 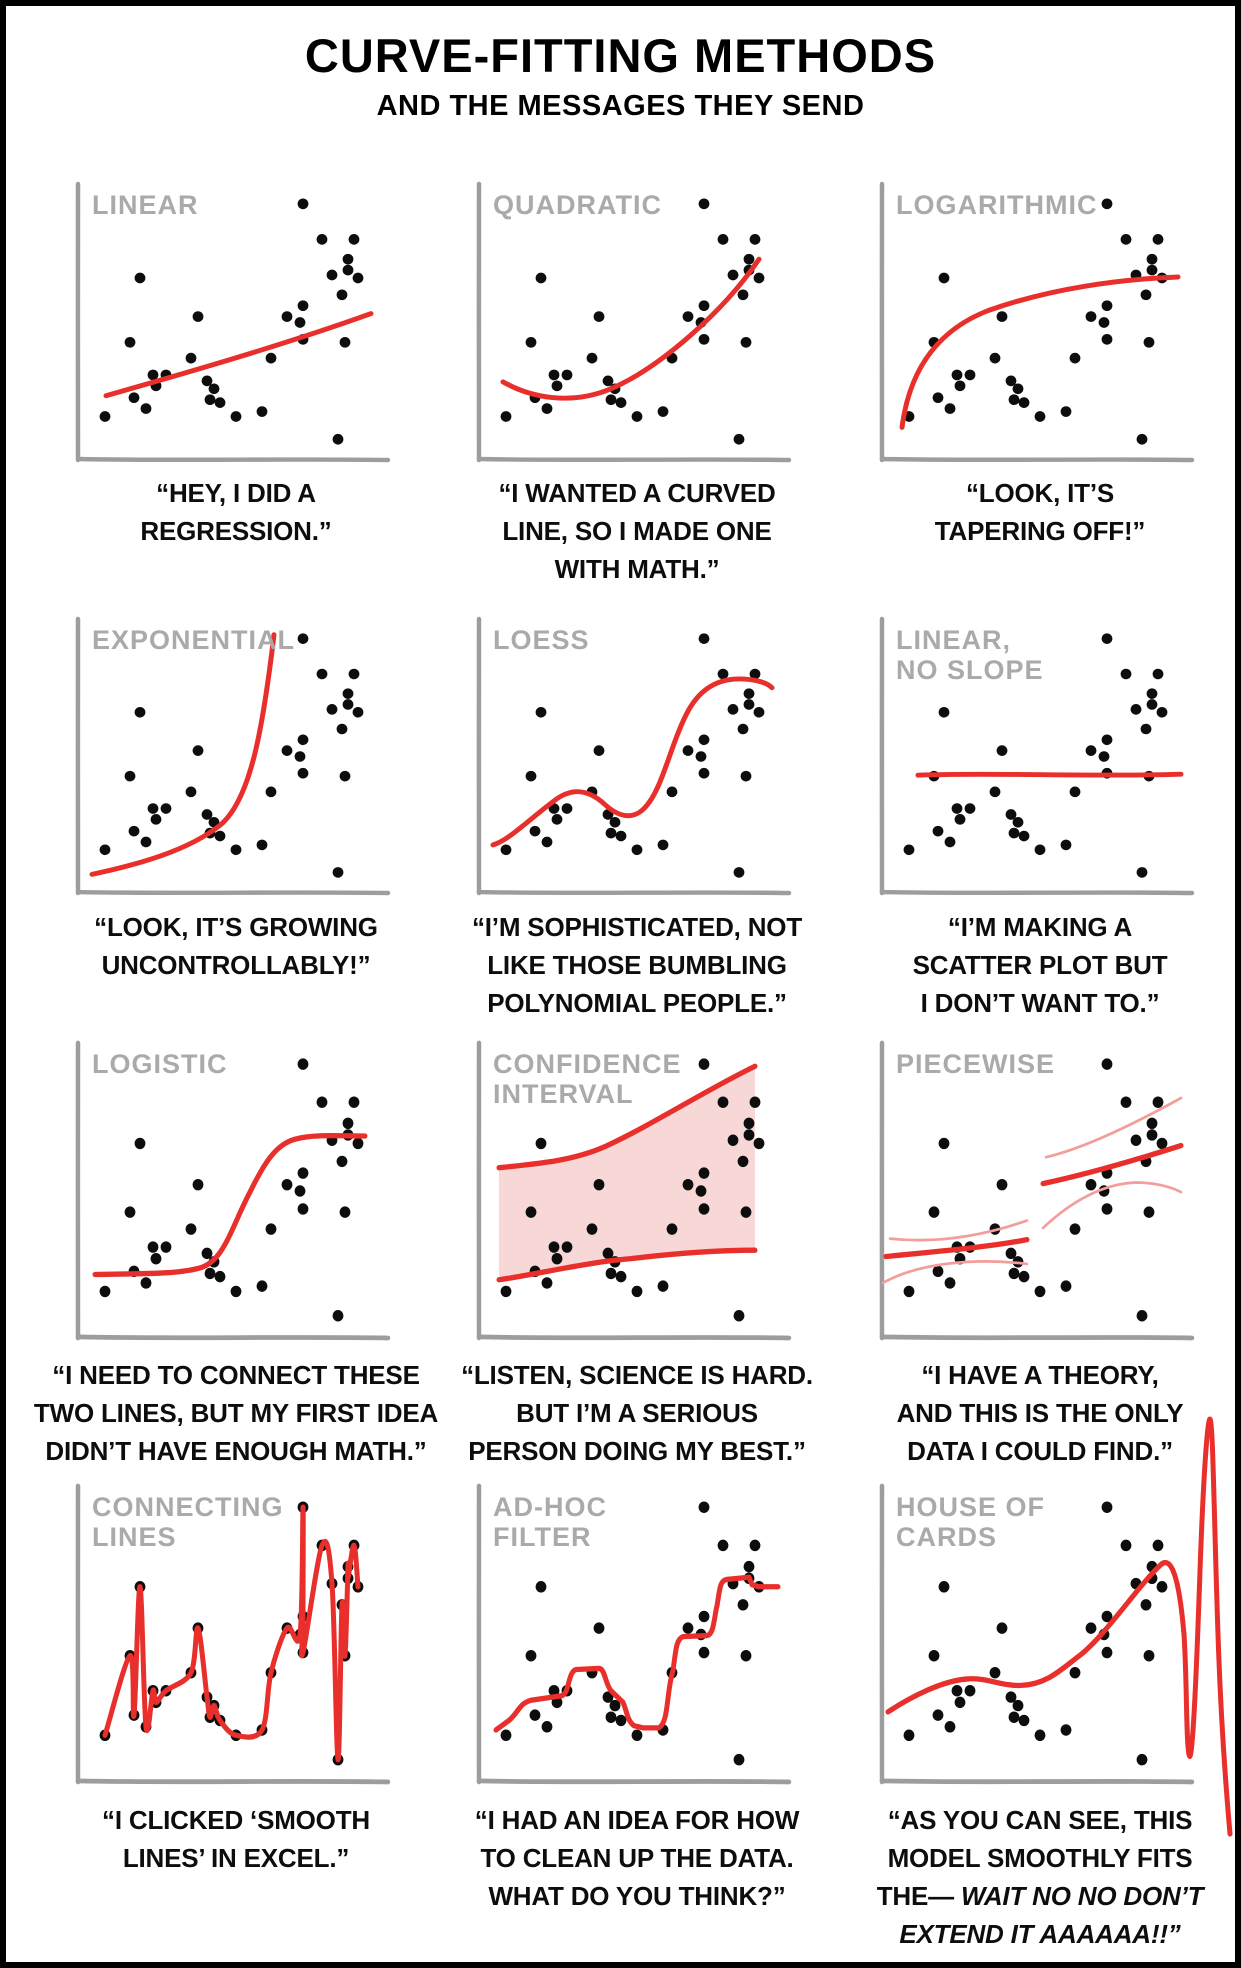 I want to click on panel-label-house-of-cards: HOUSE OF CARDS, so click(x=971, y=1522).